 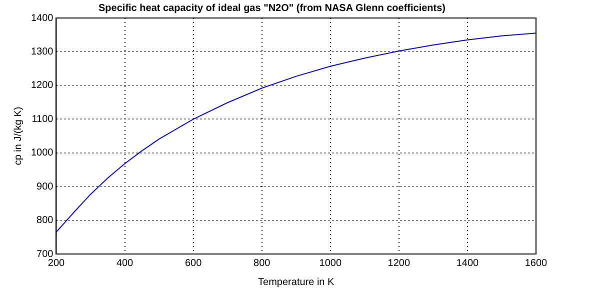 I want to click on x-tick-label: 600, so click(x=193, y=263).